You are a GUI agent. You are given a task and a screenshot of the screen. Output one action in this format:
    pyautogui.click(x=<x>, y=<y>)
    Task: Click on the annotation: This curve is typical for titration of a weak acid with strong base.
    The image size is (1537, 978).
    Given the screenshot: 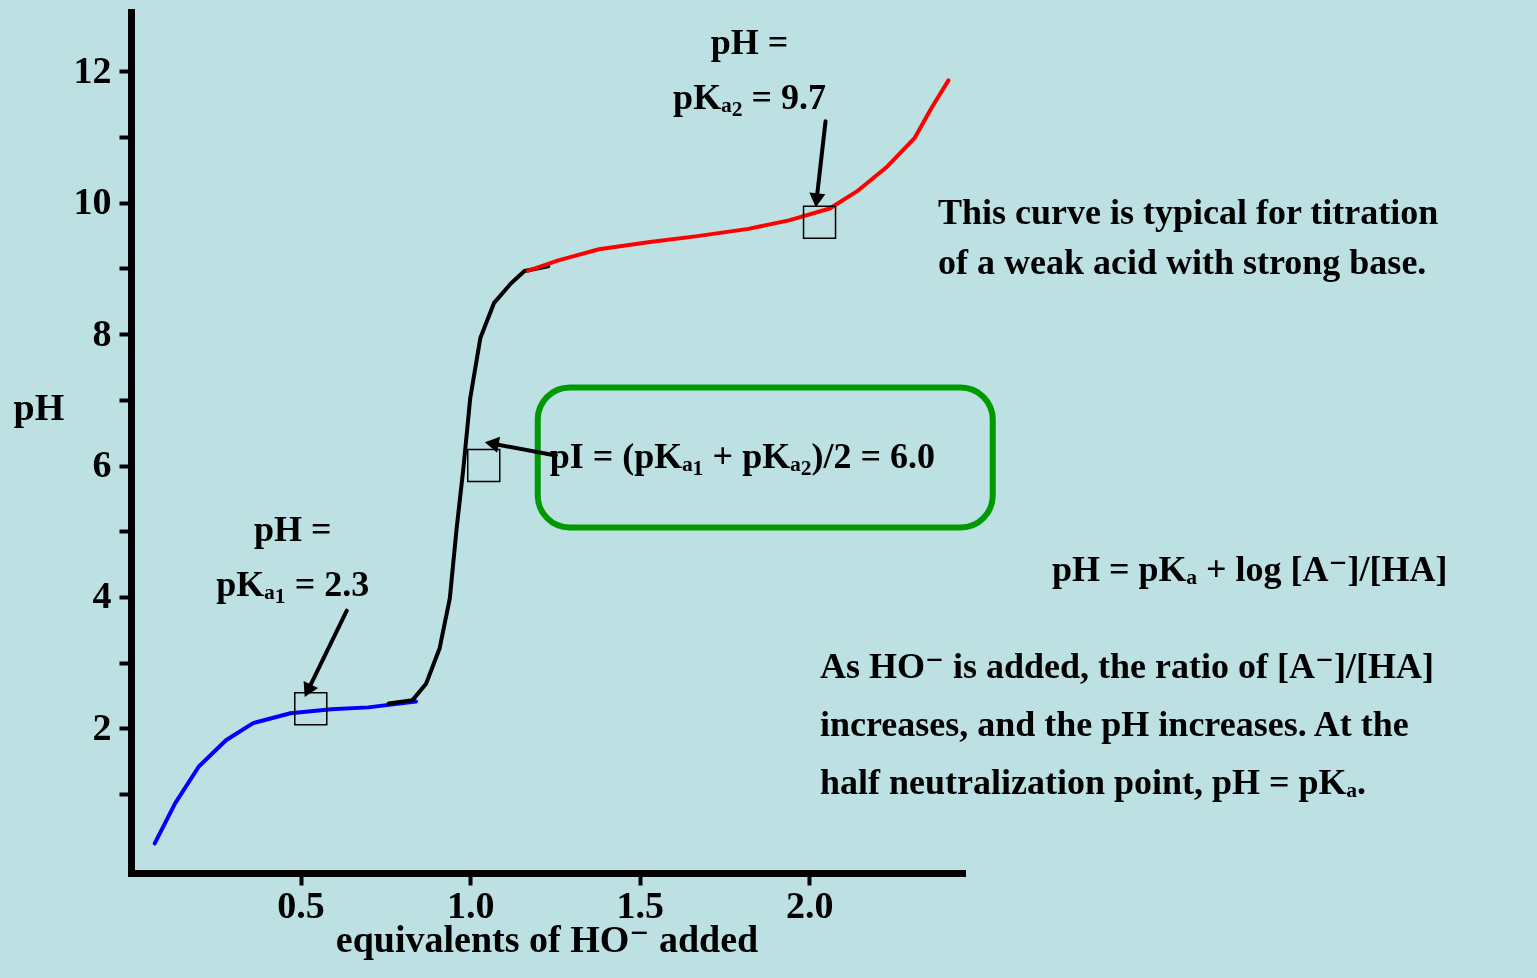 What is the action you would take?
    pyautogui.click(x=1188, y=237)
    